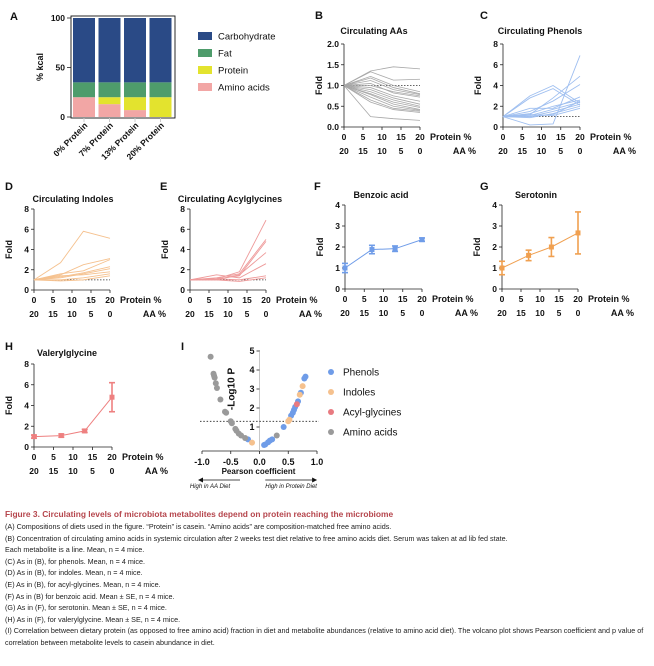  I want to click on legend-label: Amino acids, so click(370, 433).